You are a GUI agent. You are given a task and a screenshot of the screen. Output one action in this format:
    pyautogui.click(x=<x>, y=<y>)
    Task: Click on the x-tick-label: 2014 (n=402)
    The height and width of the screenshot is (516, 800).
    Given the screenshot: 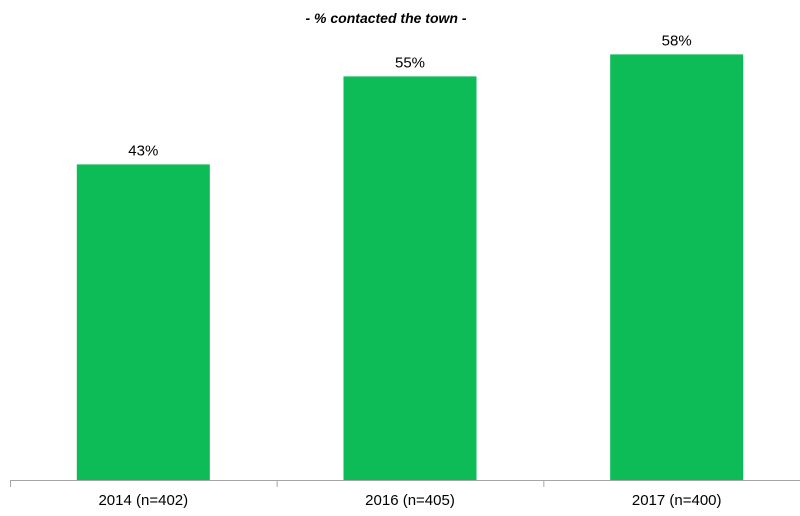 What is the action you would take?
    pyautogui.click(x=143, y=500)
    